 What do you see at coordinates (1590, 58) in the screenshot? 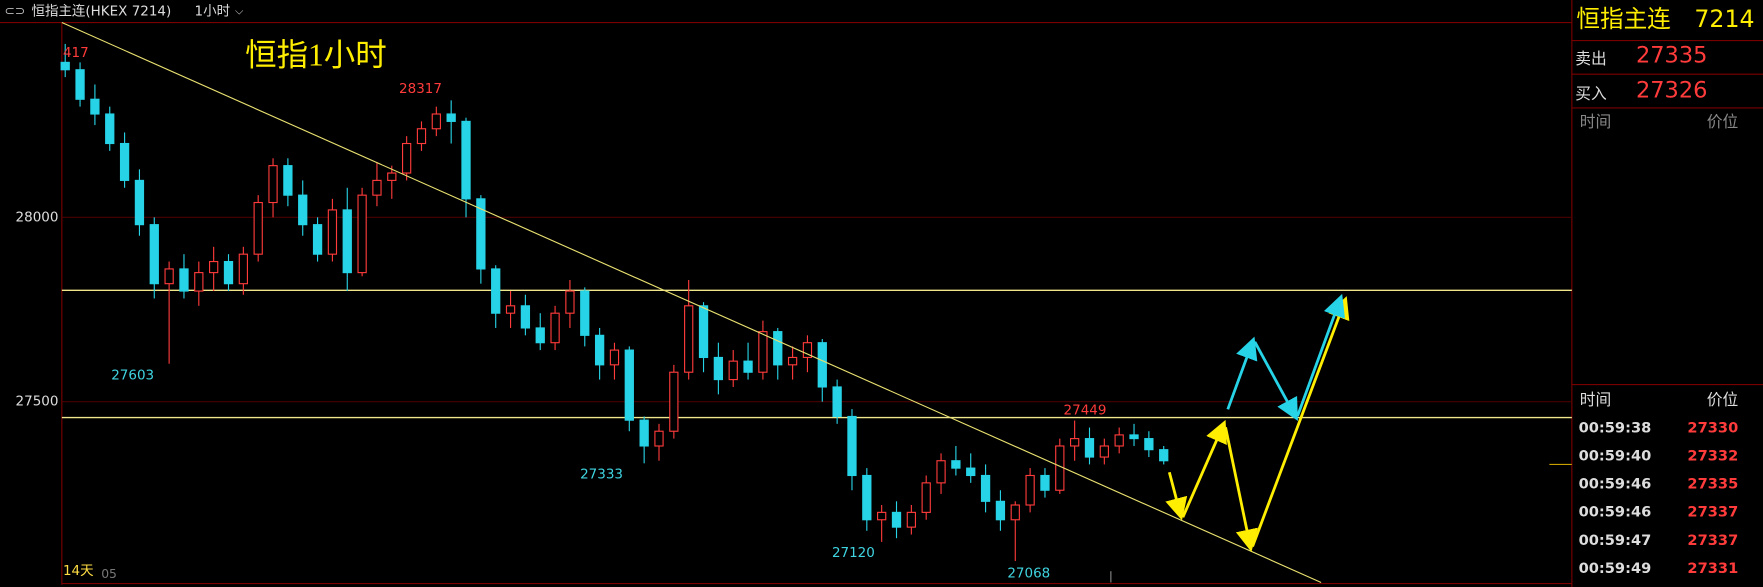
I see `sell-label: 卖出` at bounding box center [1590, 58].